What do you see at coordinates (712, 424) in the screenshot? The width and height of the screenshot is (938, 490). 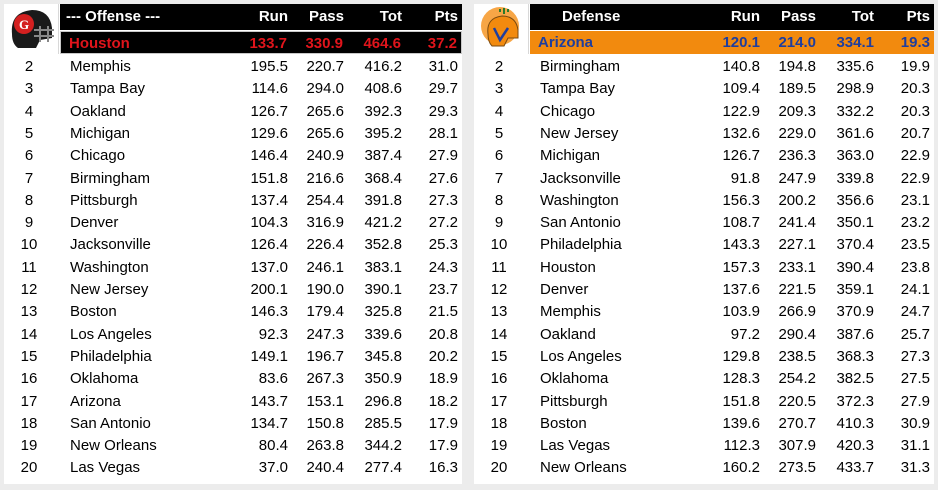 I see `table-row: 18 Boston 139.6 270.7 410.3 30.9` at bounding box center [712, 424].